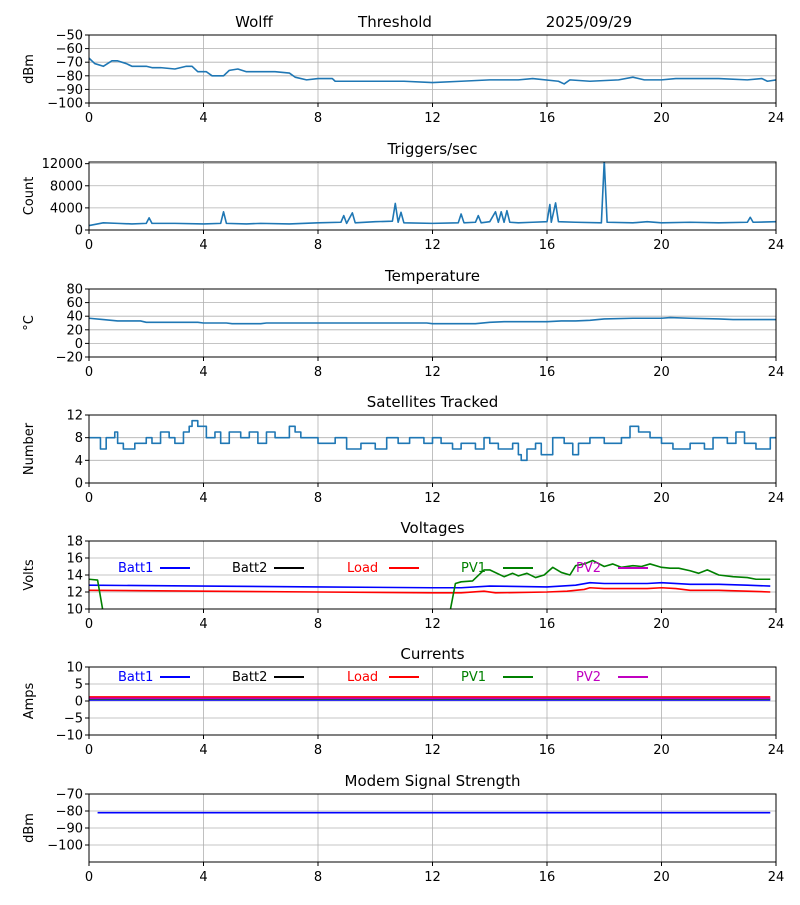  Describe the element at coordinates (29, 196) in the screenshot. I see `y-axis-label: Count` at that location.